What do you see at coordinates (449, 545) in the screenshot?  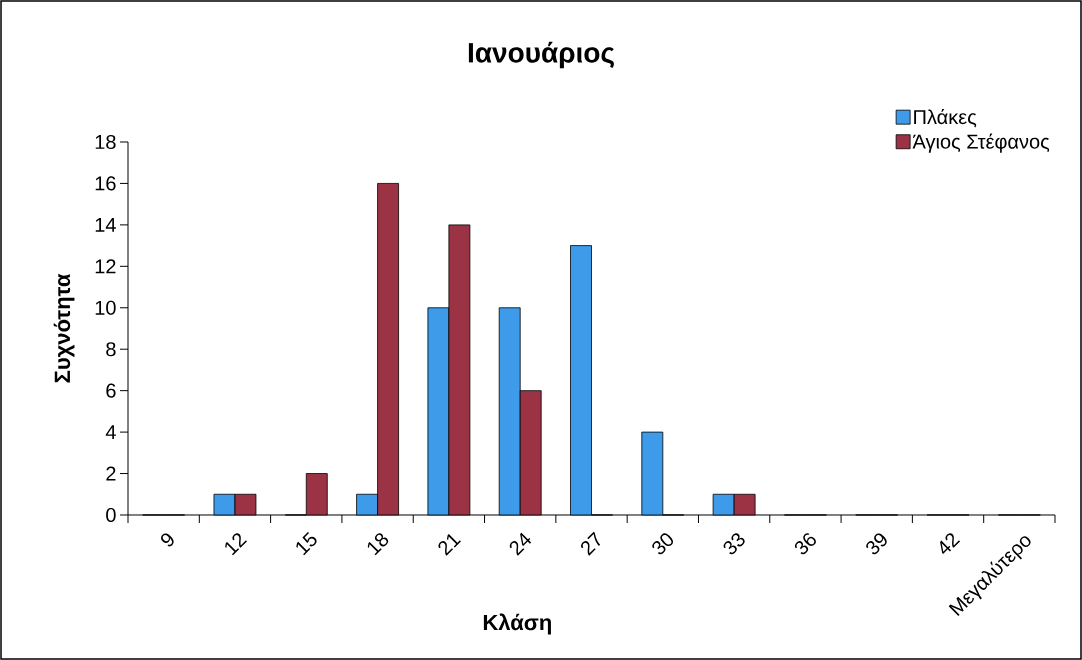 I see `x-tick-label: 21` at bounding box center [449, 545].